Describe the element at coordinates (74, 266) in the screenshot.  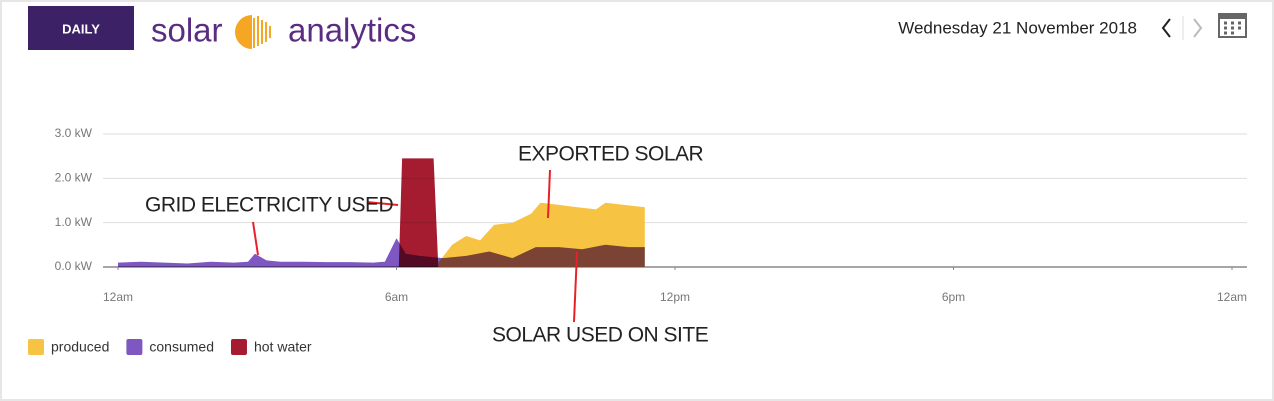
I see `y-tick-label: 0.0 kW` at that location.